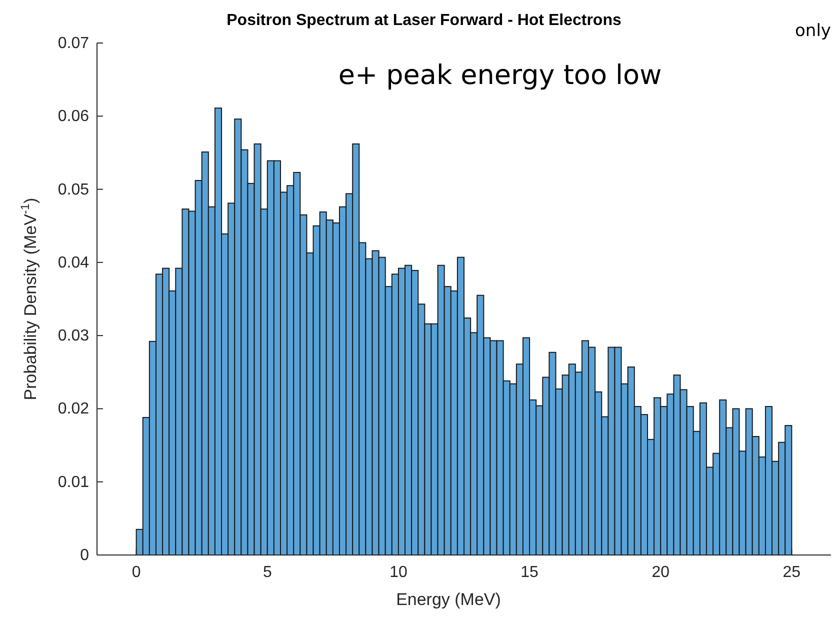 The height and width of the screenshot is (620, 832). Describe the element at coordinates (74, 409) in the screenshot. I see `y-tick-label: 0.02` at that location.